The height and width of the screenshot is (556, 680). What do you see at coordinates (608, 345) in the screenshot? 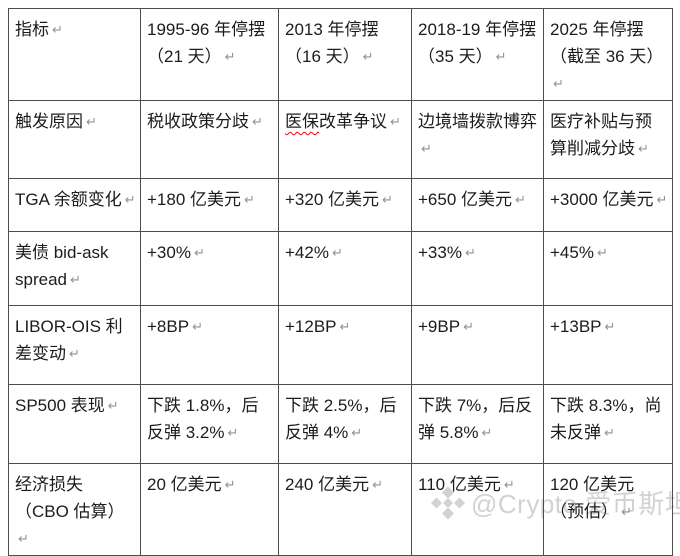
I see `table-cell: +13BP↵↵` at bounding box center [608, 345].